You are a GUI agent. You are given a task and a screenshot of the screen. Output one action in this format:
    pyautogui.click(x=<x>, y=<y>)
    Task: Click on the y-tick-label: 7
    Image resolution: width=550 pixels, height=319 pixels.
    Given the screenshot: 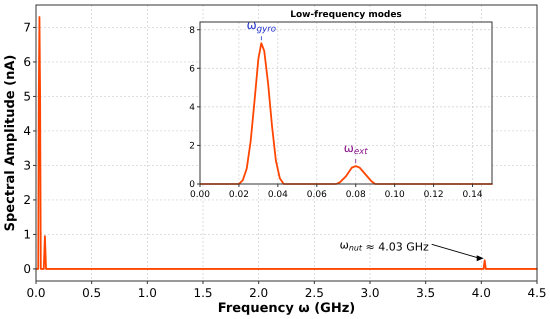 What is the action you would take?
    pyautogui.click(x=27, y=27)
    